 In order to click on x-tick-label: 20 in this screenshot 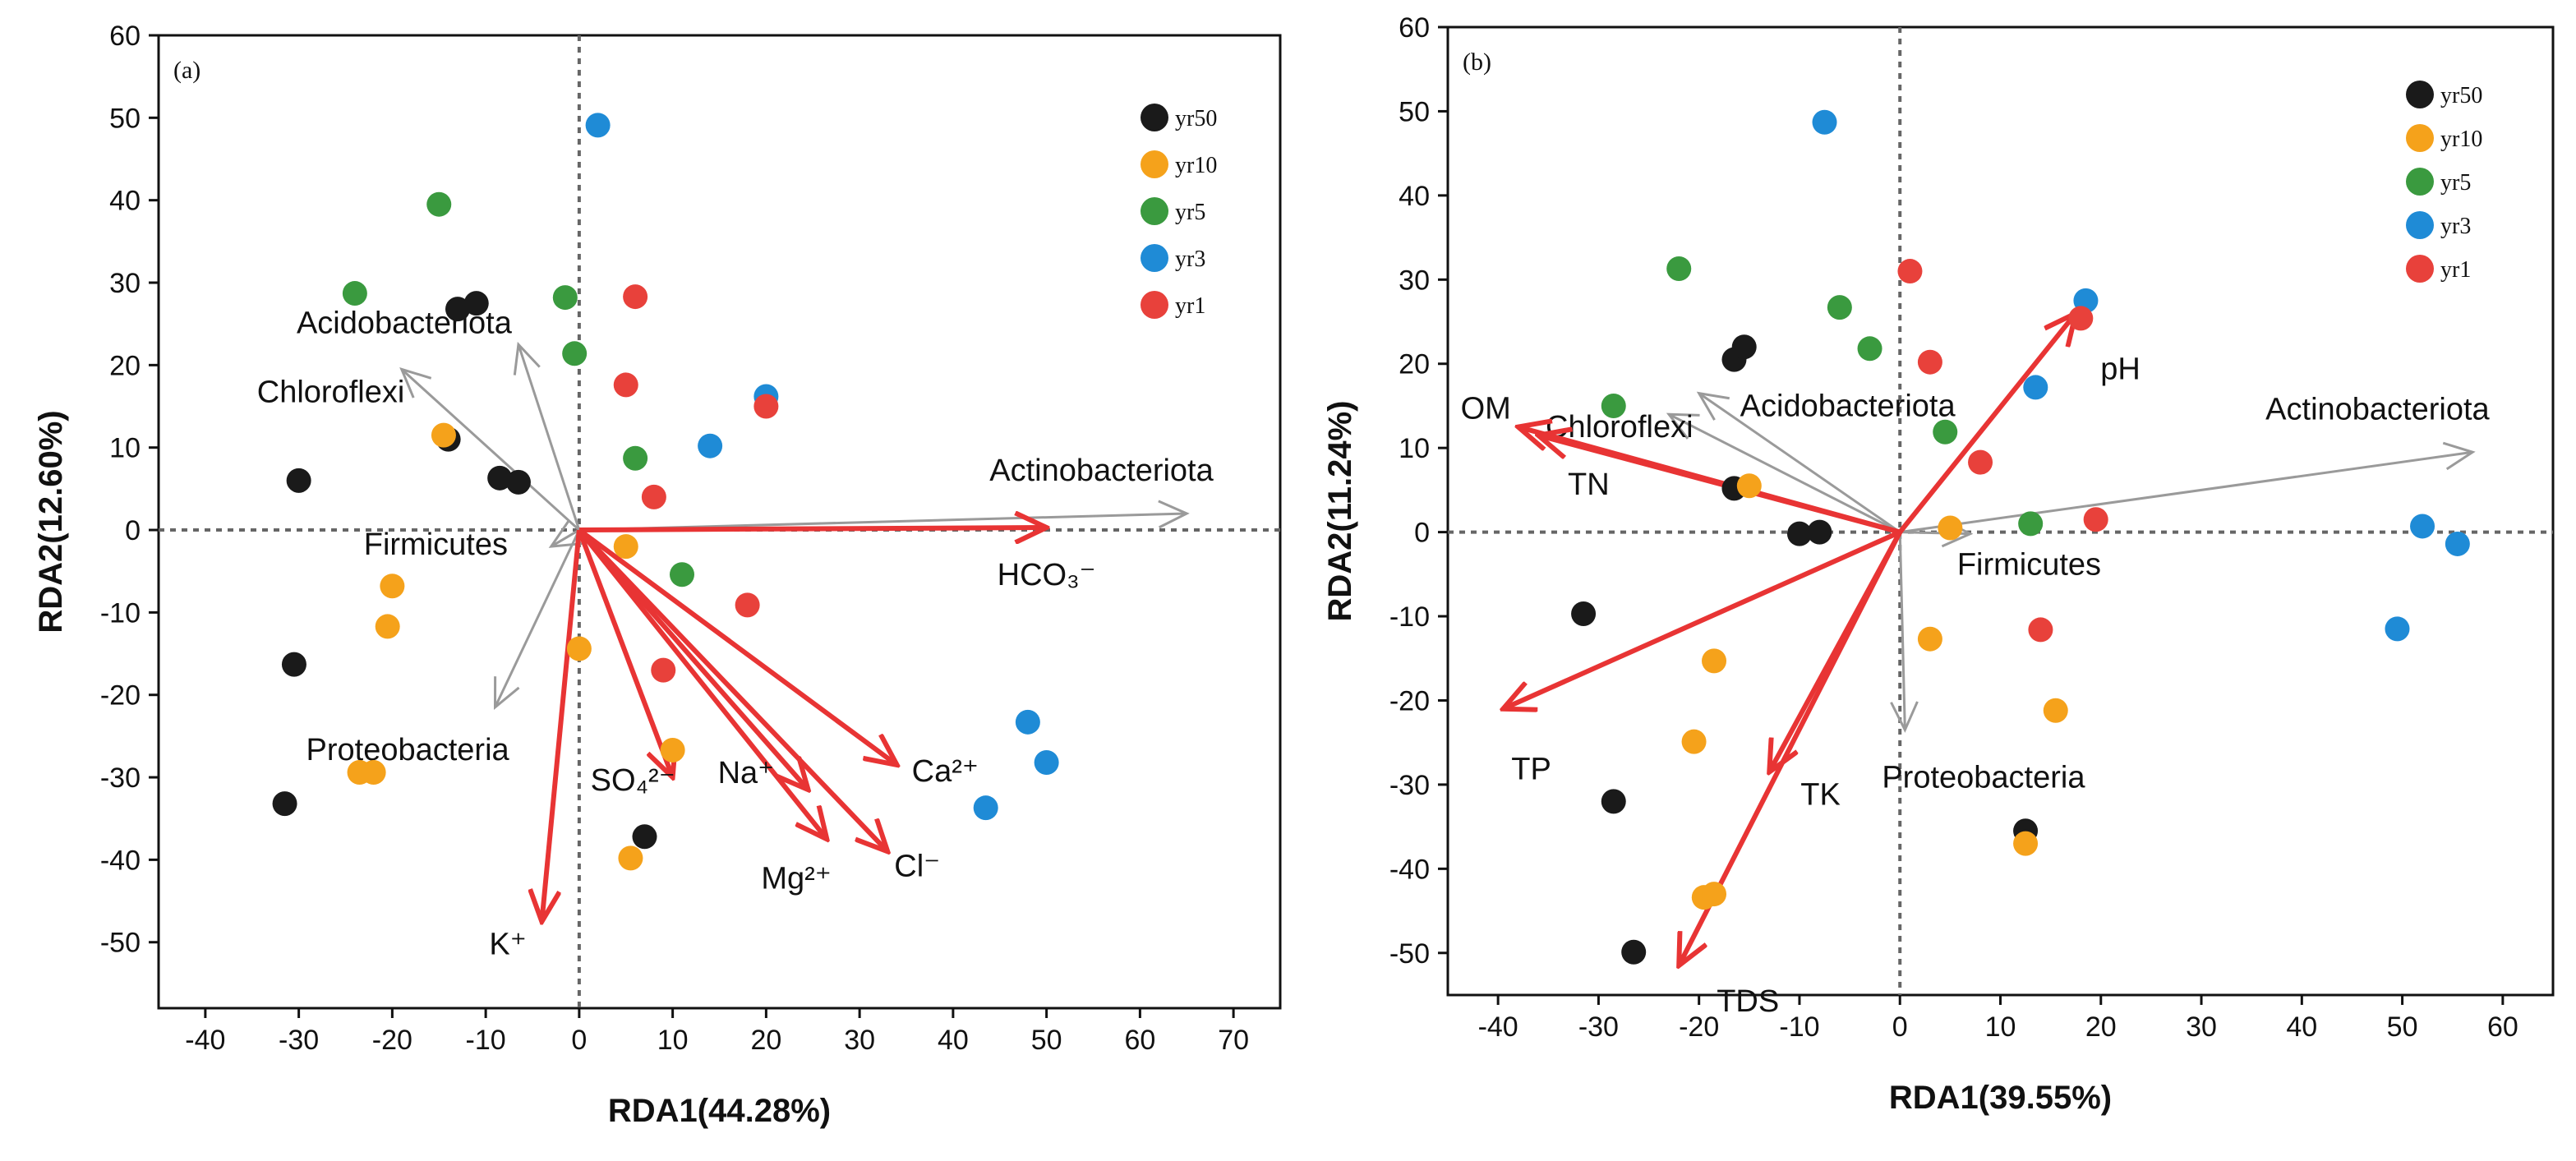, I will do `click(2101, 1027)`.